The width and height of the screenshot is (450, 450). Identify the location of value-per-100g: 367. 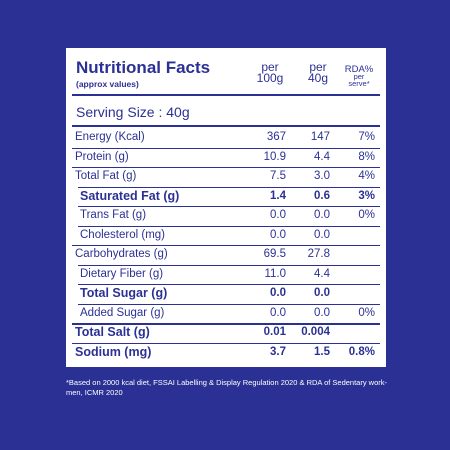
(276, 137).